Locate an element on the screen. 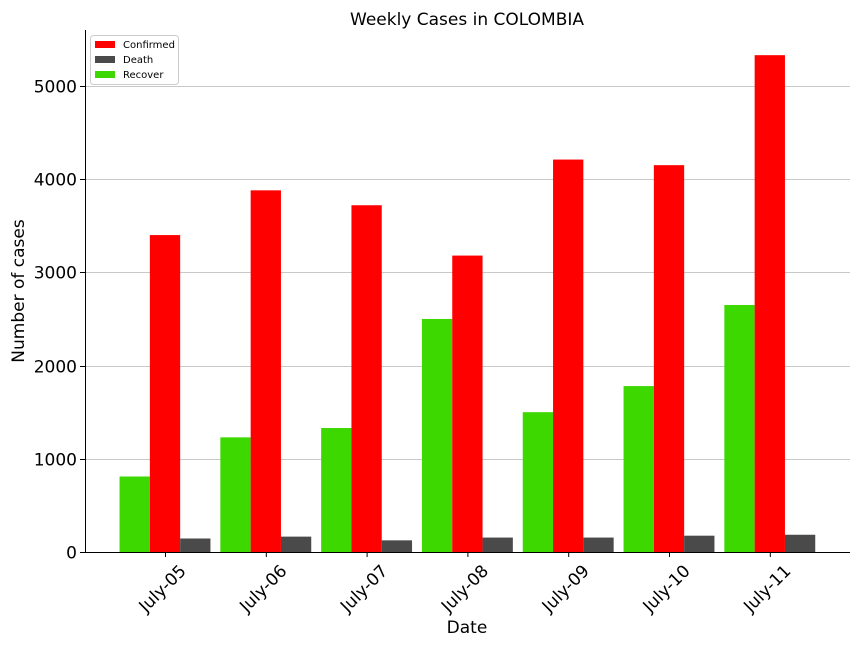 The height and width of the screenshot is (648, 864). y-tick-label: 1000 is located at coordinates (55, 461).